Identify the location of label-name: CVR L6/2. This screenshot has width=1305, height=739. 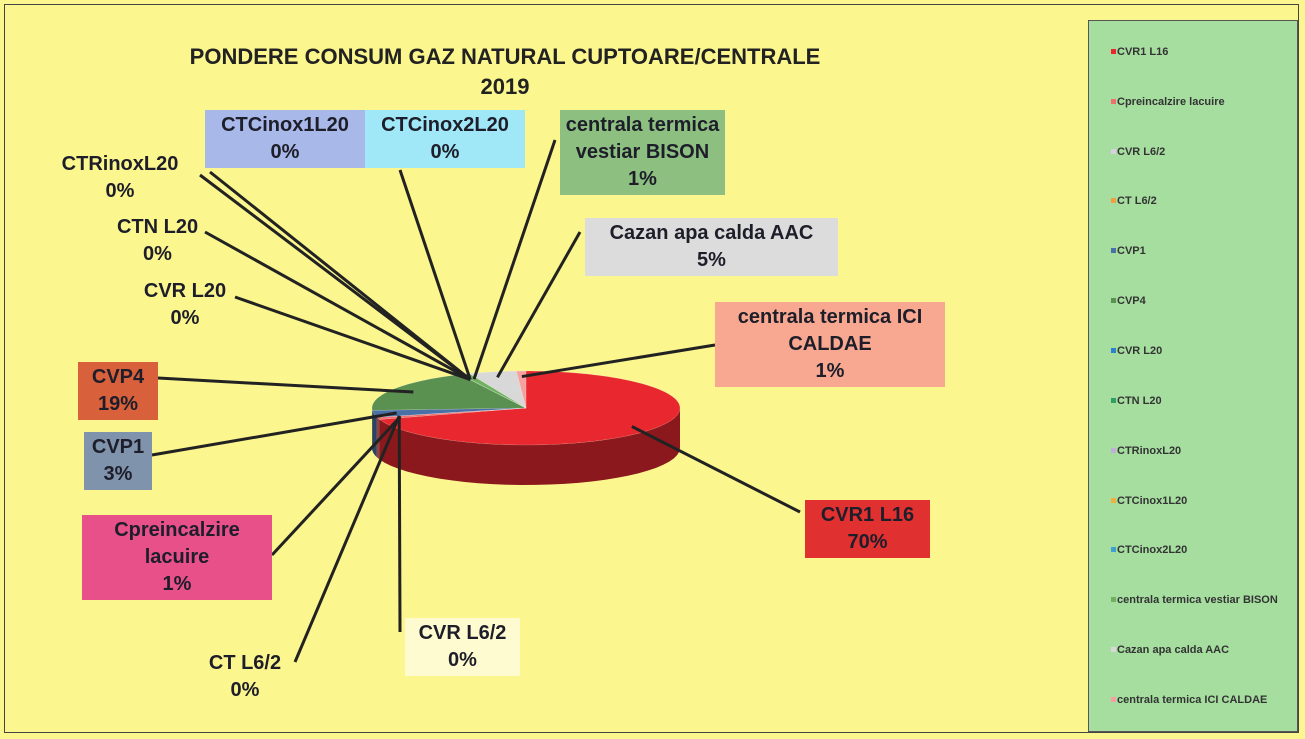
(462, 633).